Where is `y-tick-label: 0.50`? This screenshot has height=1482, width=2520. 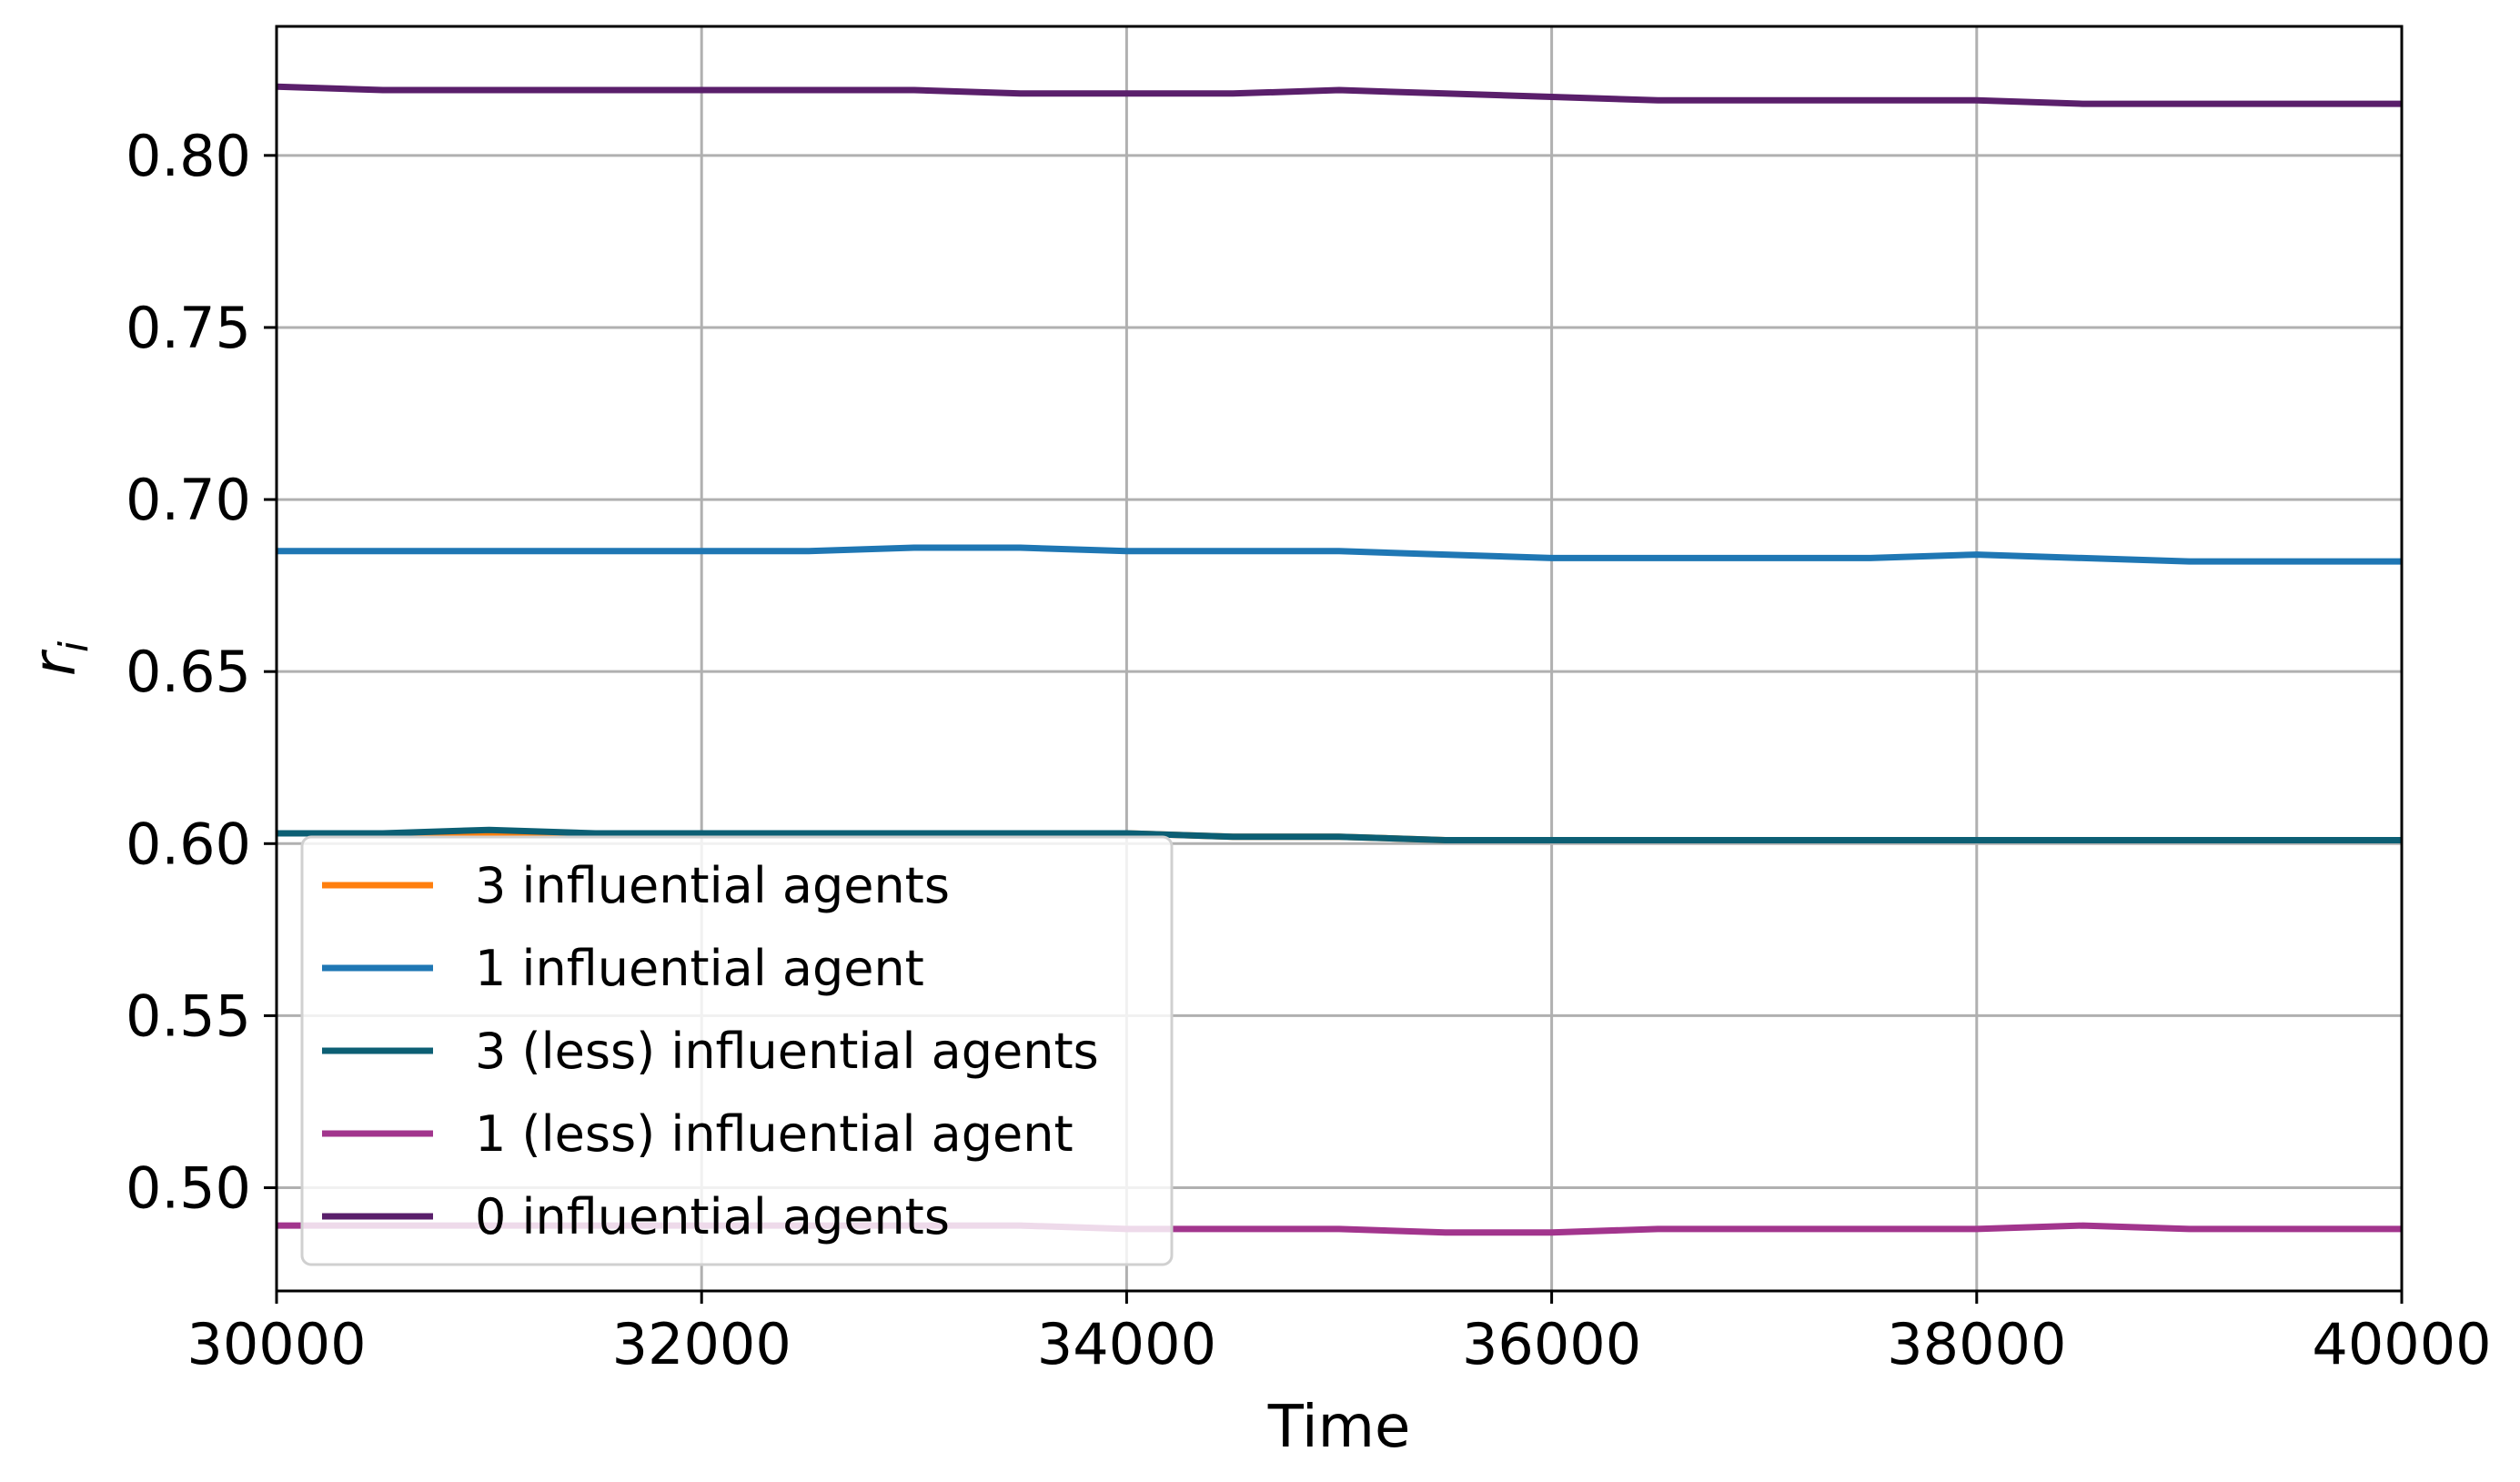
y-tick-label: 0.50 is located at coordinates (189, 1188).